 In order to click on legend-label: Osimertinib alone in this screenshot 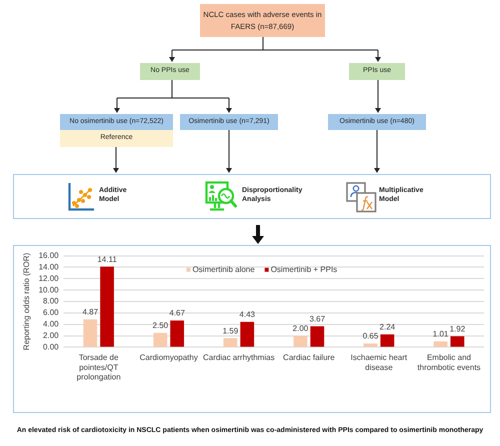, I will do `click(224, 269)`.